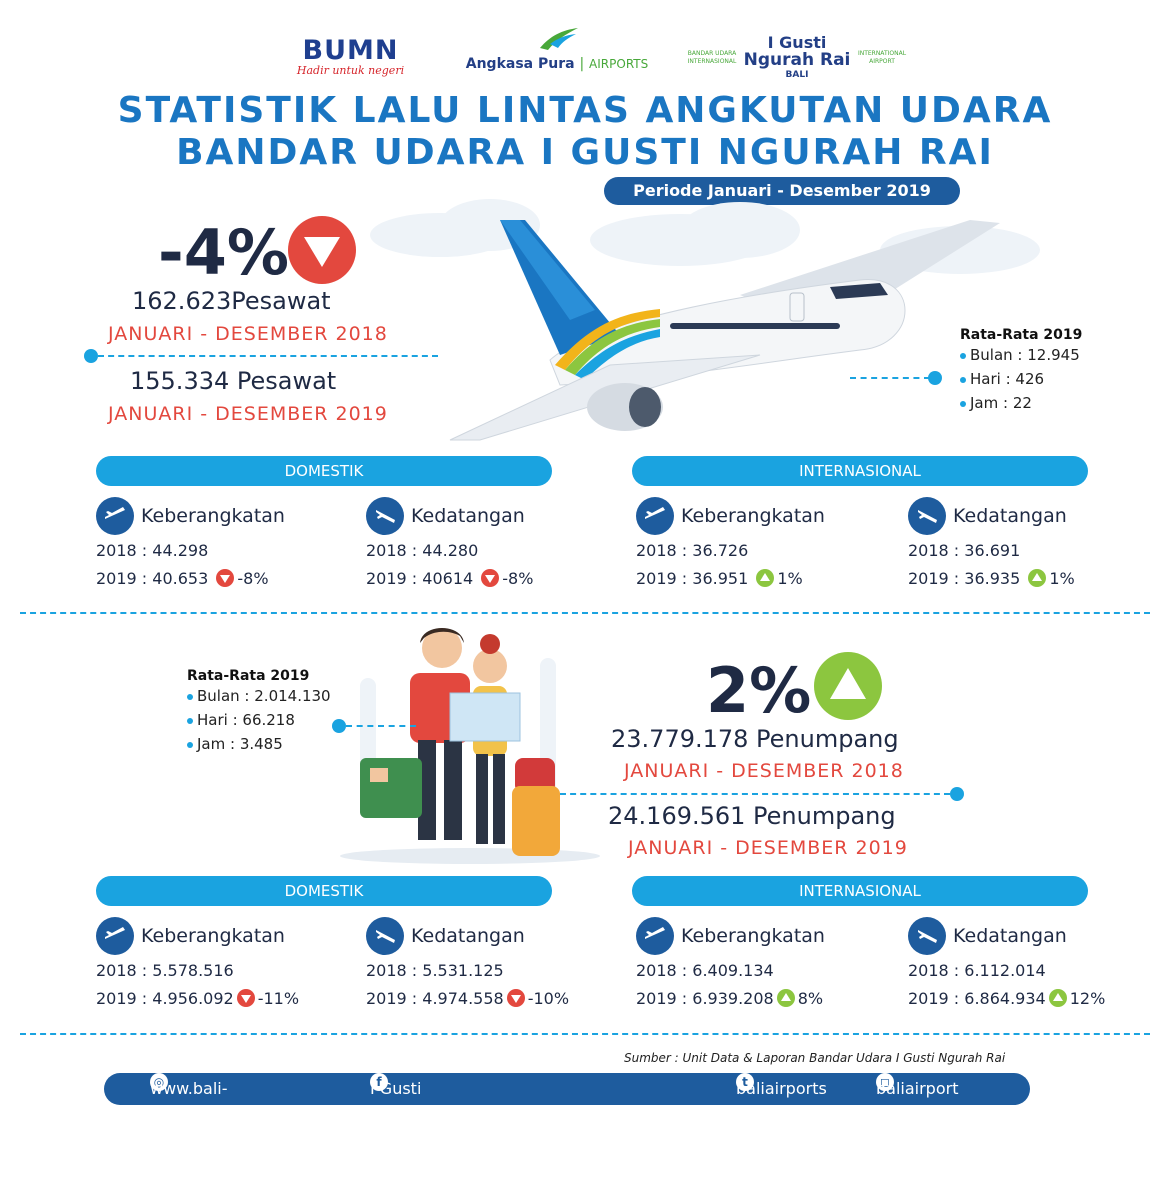  Describe the element at coordinates (381, 726) in the screenshot. I see `avg-connector-dash` at that location.